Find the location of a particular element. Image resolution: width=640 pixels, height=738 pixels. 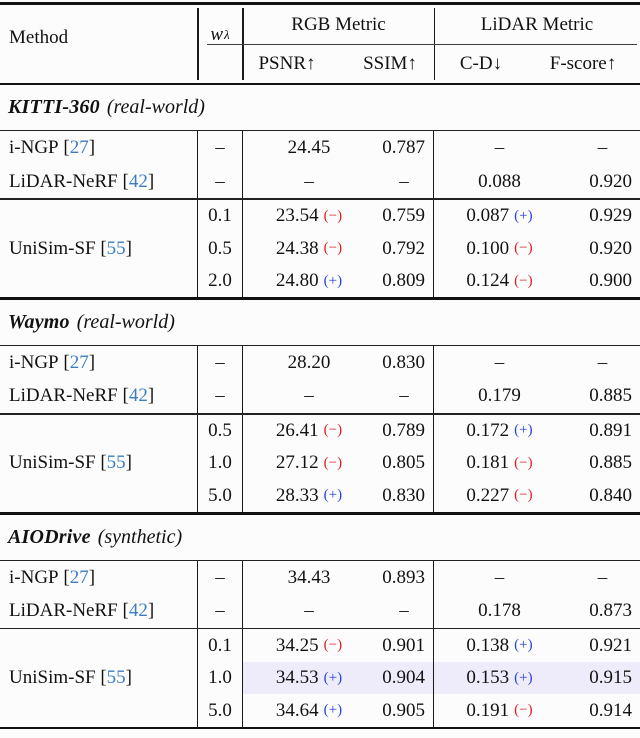

cell-fscore: – is located at coordinates (602, 363).